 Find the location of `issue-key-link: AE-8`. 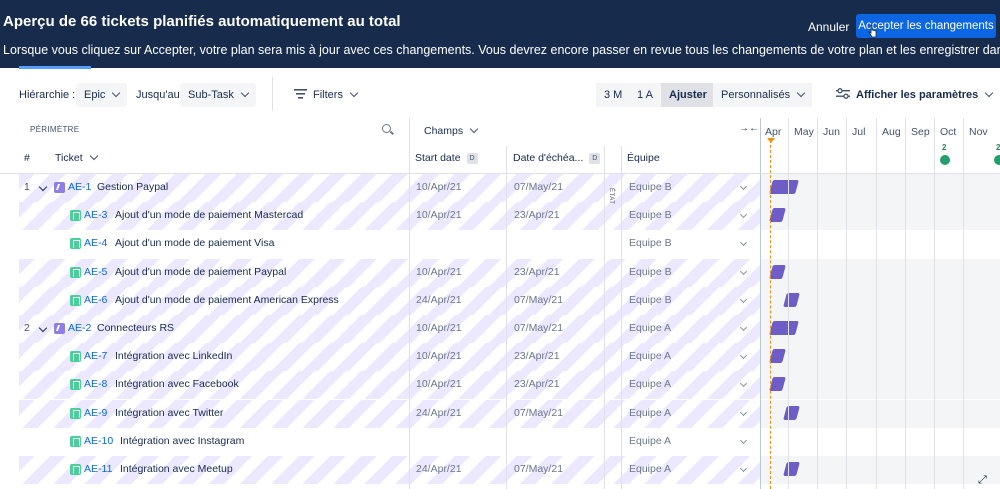

issue-key-link: AE-8 is located at coordinates (96, 384).